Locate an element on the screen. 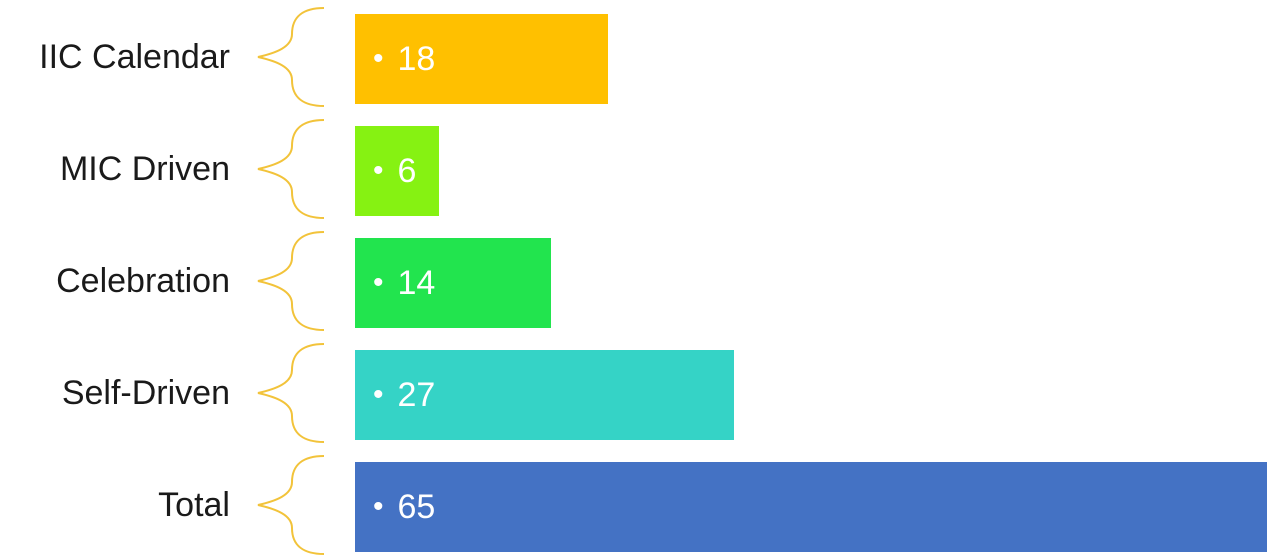 The image size is (1288, 556). bar-value: 6 is located at coordinates (407, 171).